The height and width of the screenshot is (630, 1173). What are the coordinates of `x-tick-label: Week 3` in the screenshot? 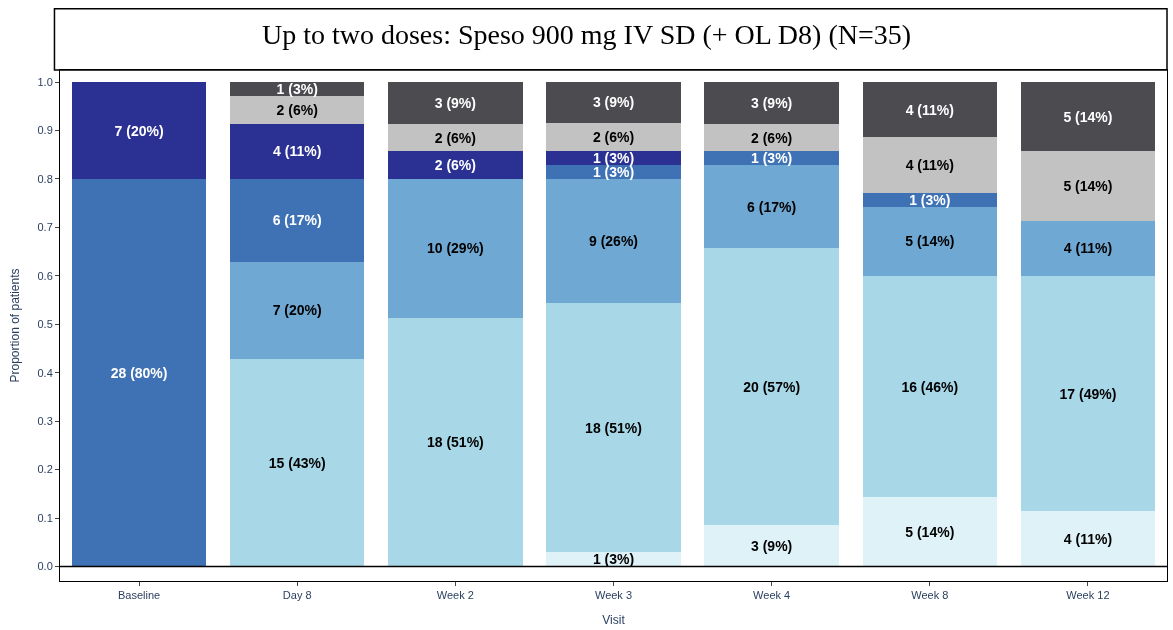 It's located at (613, 595).